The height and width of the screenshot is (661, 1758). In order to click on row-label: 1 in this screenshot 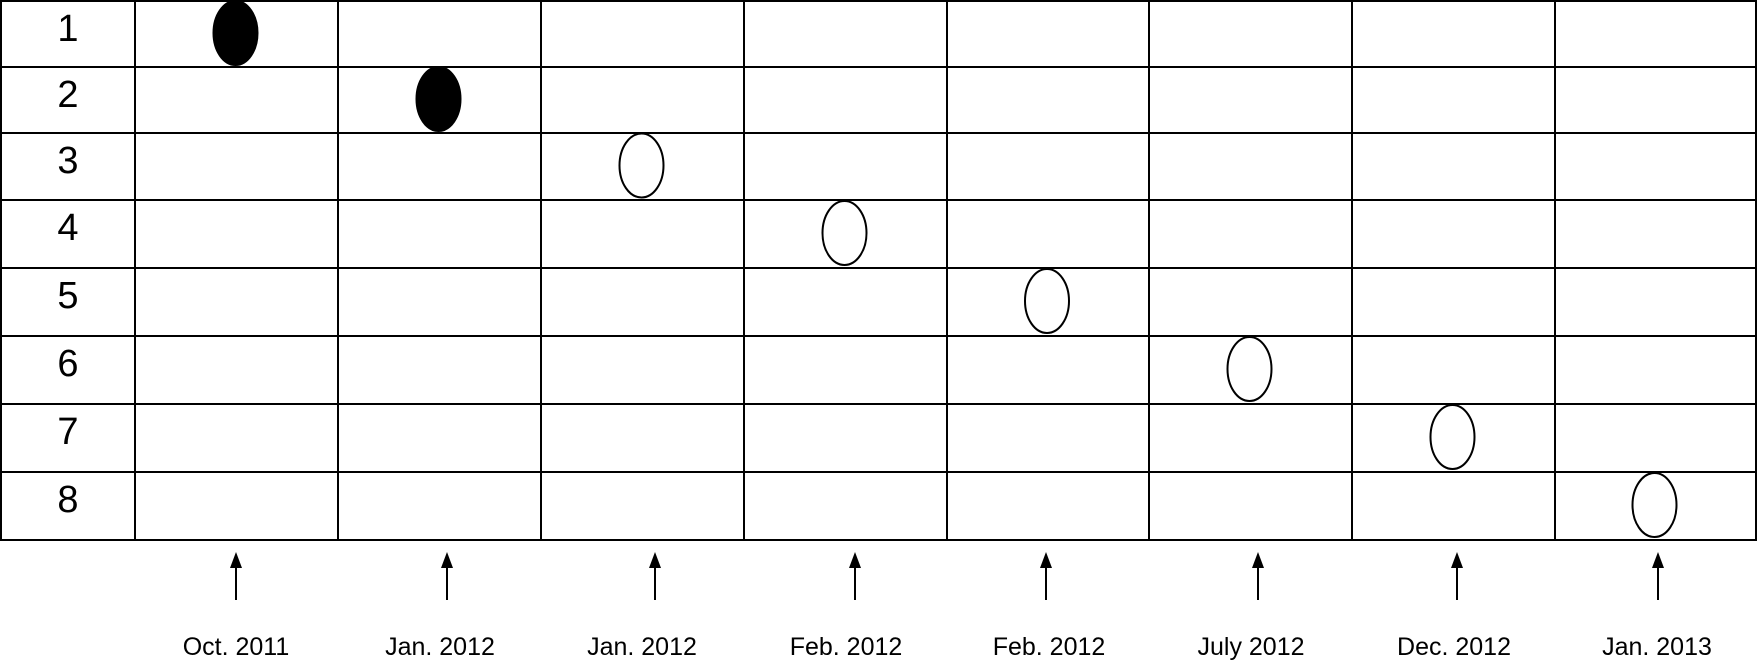, I will do `click(67, 29)`.